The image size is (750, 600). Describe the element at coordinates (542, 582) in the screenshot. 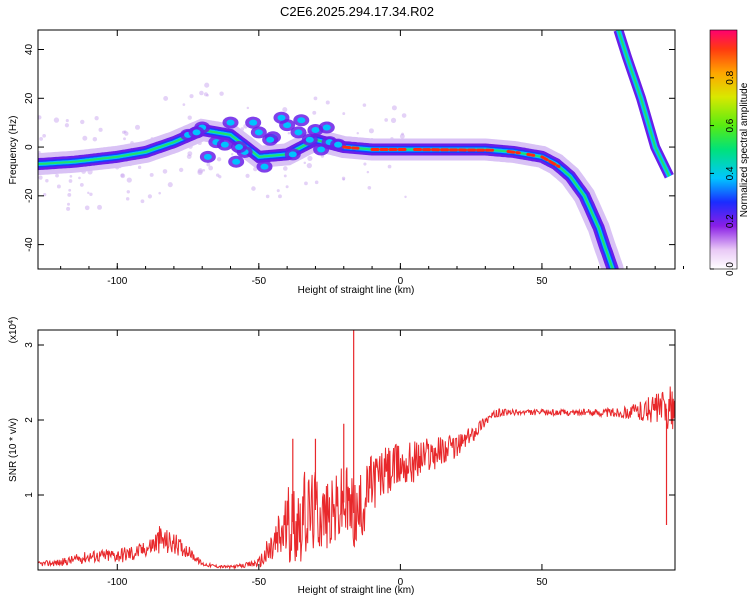

I see `x-tick-label: 50` at that location.